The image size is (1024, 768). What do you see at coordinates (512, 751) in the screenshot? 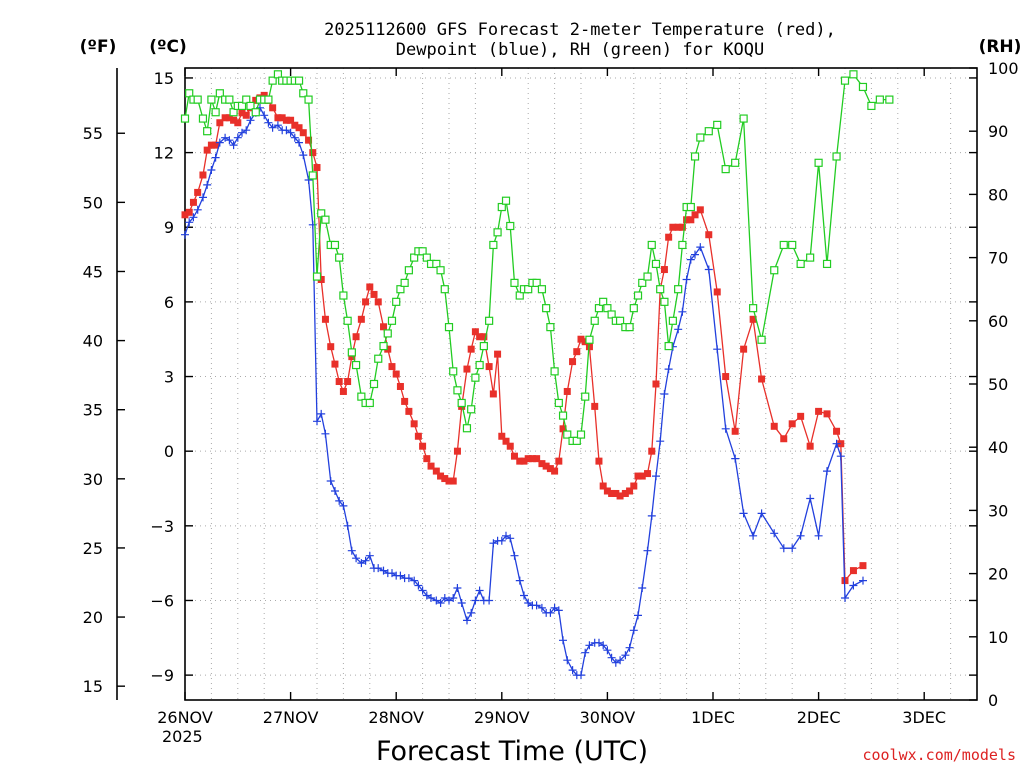
I see `x-axis-label: Forecast Time (UTC)` at bounding box center [512, 751].